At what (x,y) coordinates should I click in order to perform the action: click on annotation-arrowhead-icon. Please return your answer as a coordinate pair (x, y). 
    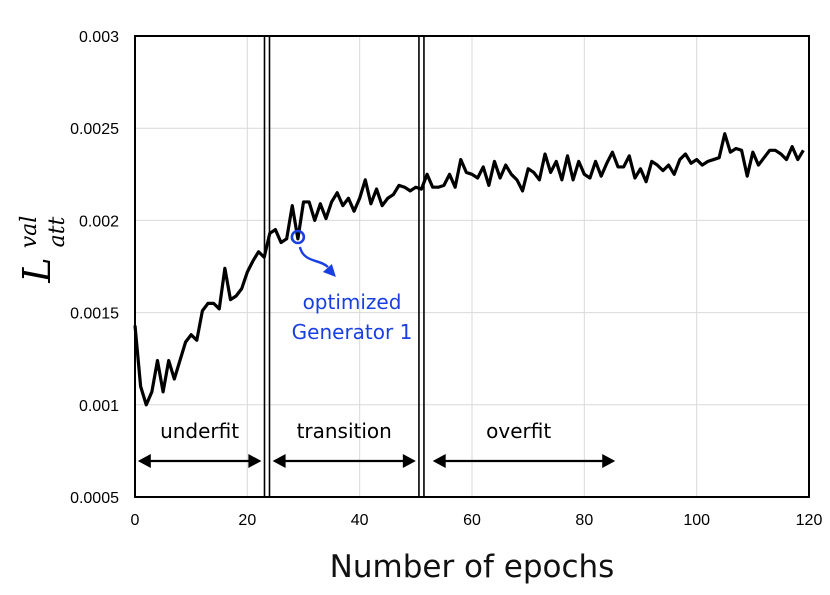
    Looking at the image, I should click on (329, 270).